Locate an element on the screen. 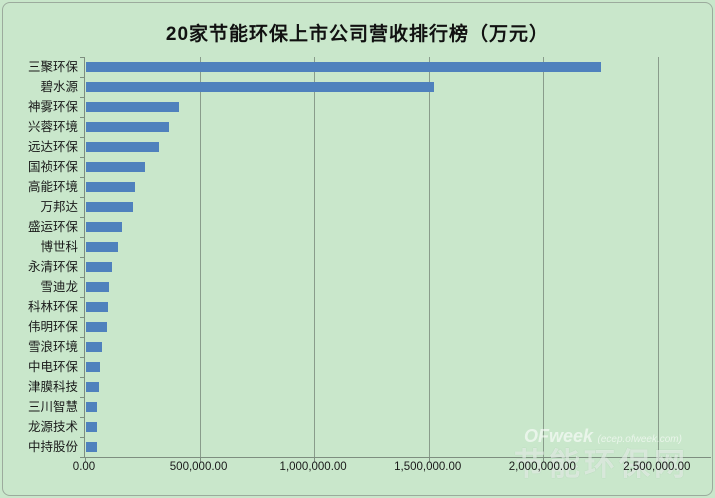 The image size is (715, 498). category-label: 龙源技术 is located at coordinates (52, 427).